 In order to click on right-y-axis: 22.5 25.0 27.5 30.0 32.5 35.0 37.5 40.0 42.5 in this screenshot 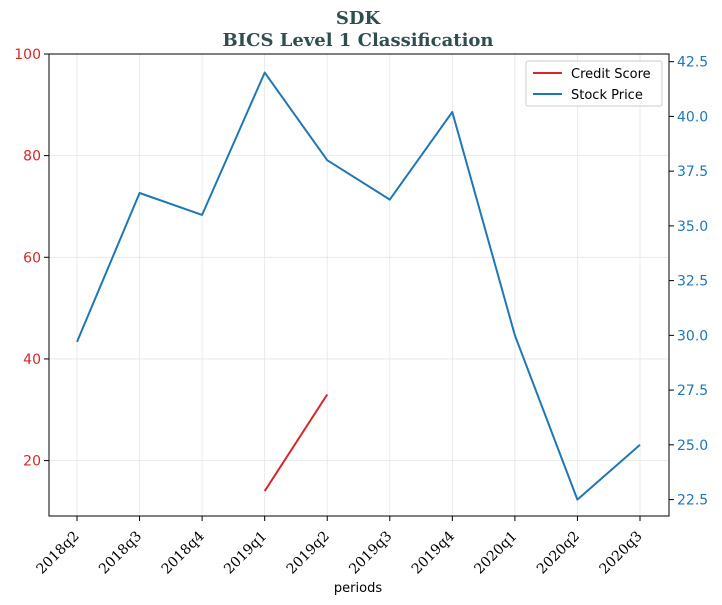, I will do `click(688, 282)`.